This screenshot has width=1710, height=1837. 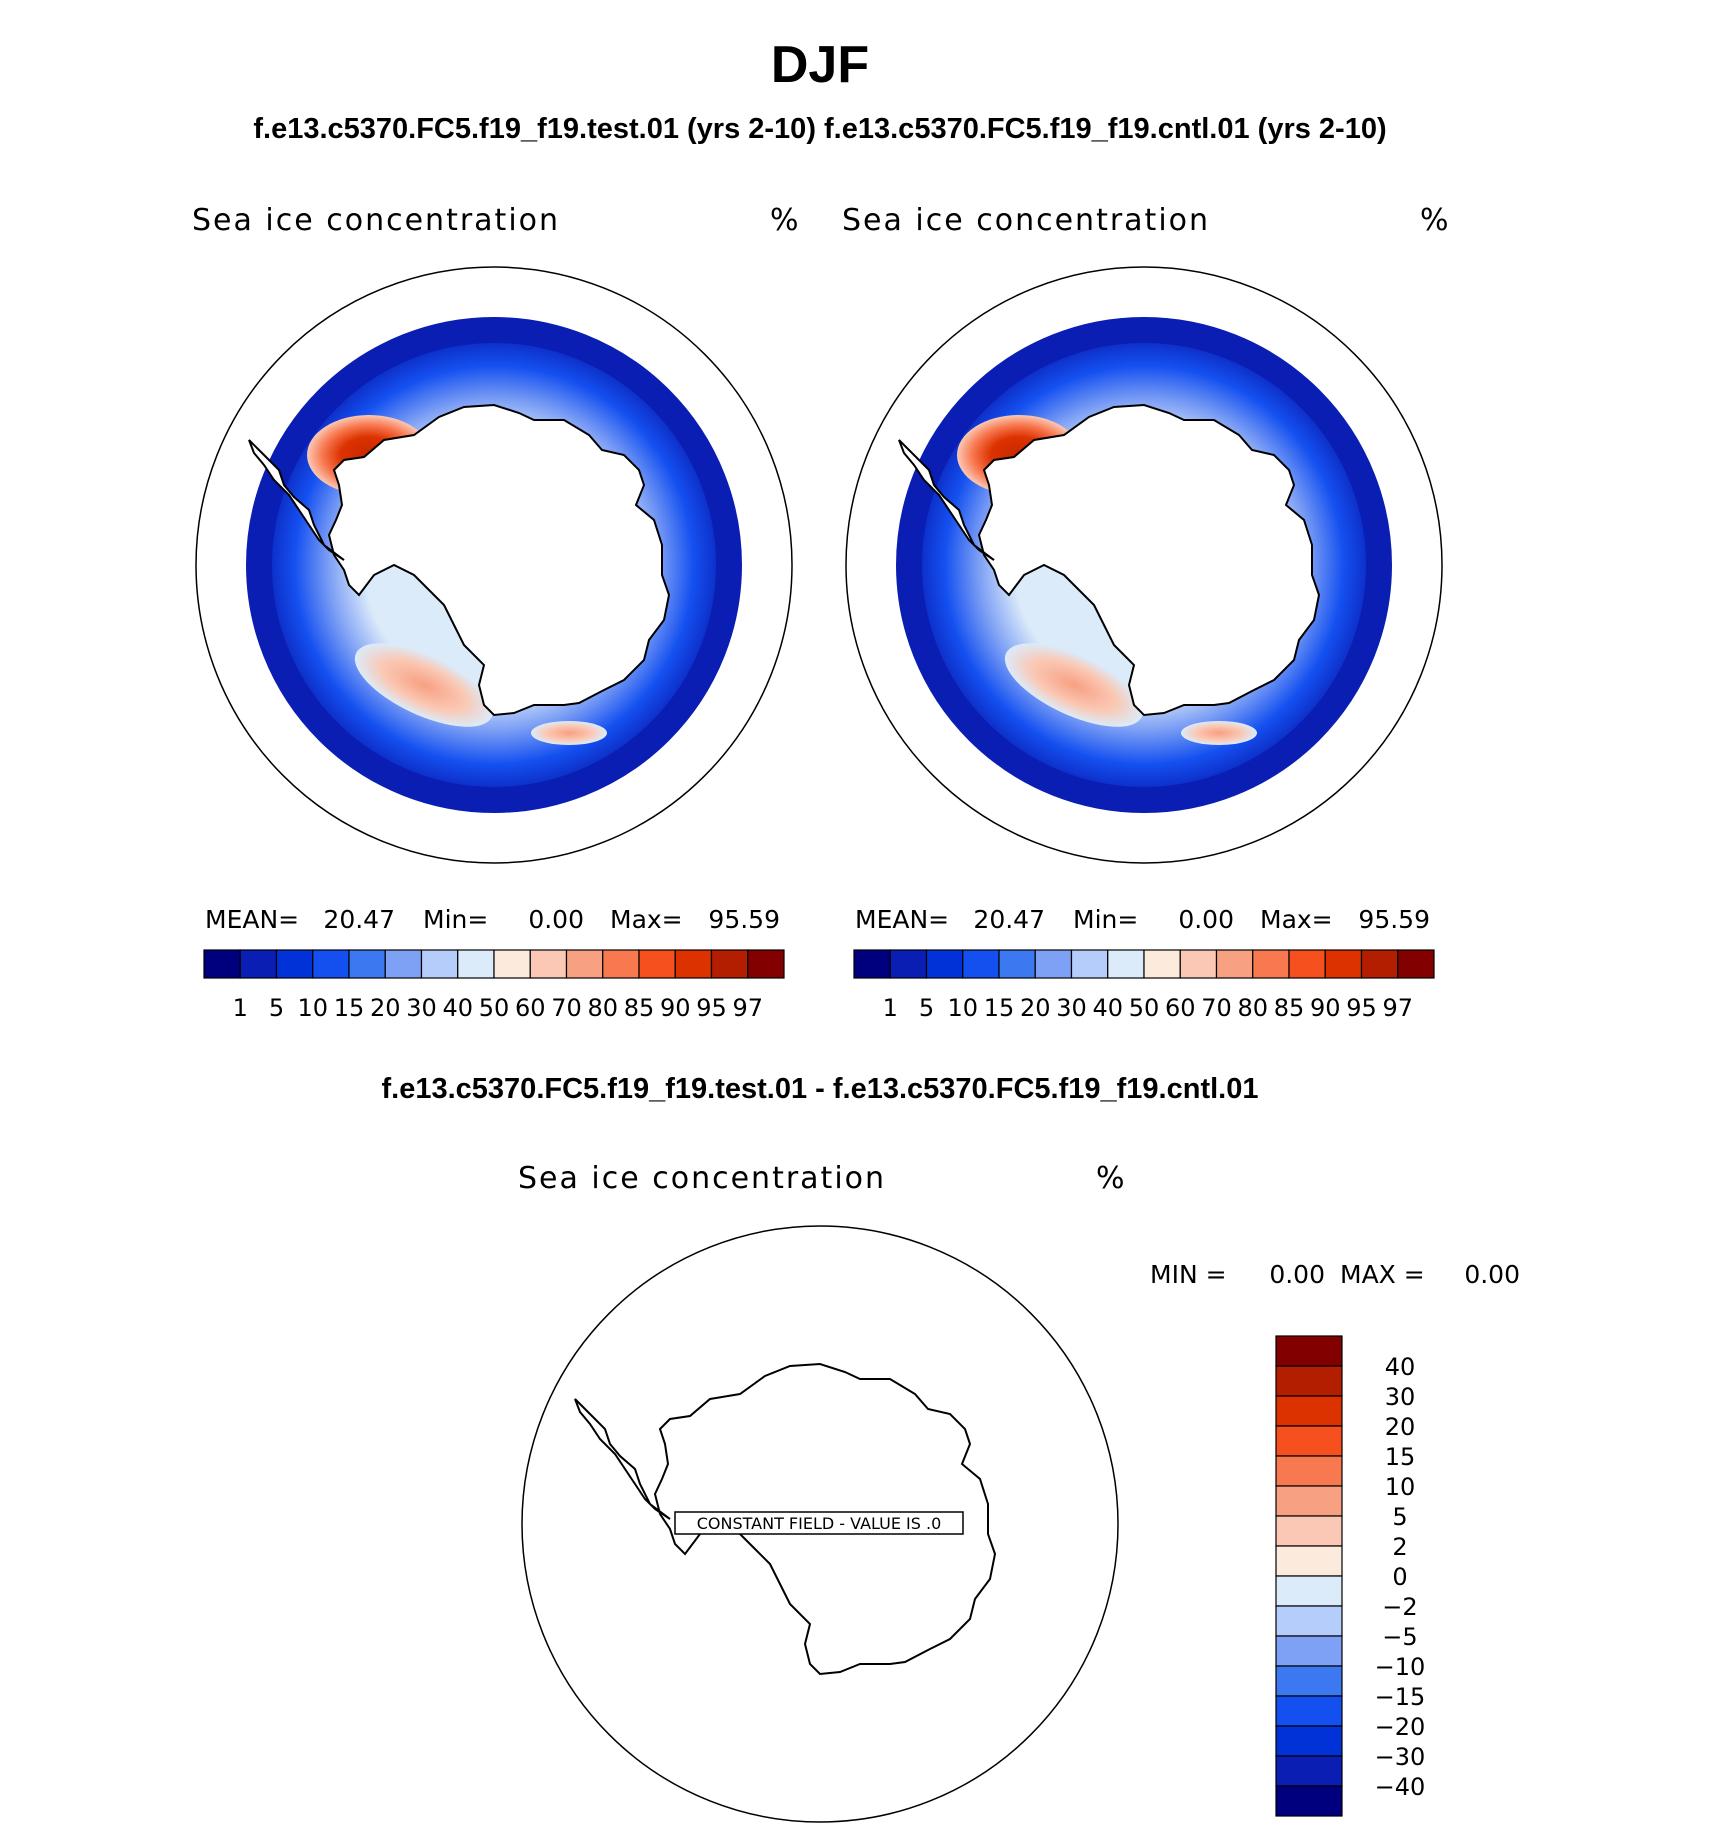 I want to click on panel-control-colorbar-tick-label: 85, so click(x=1289, y=1008).